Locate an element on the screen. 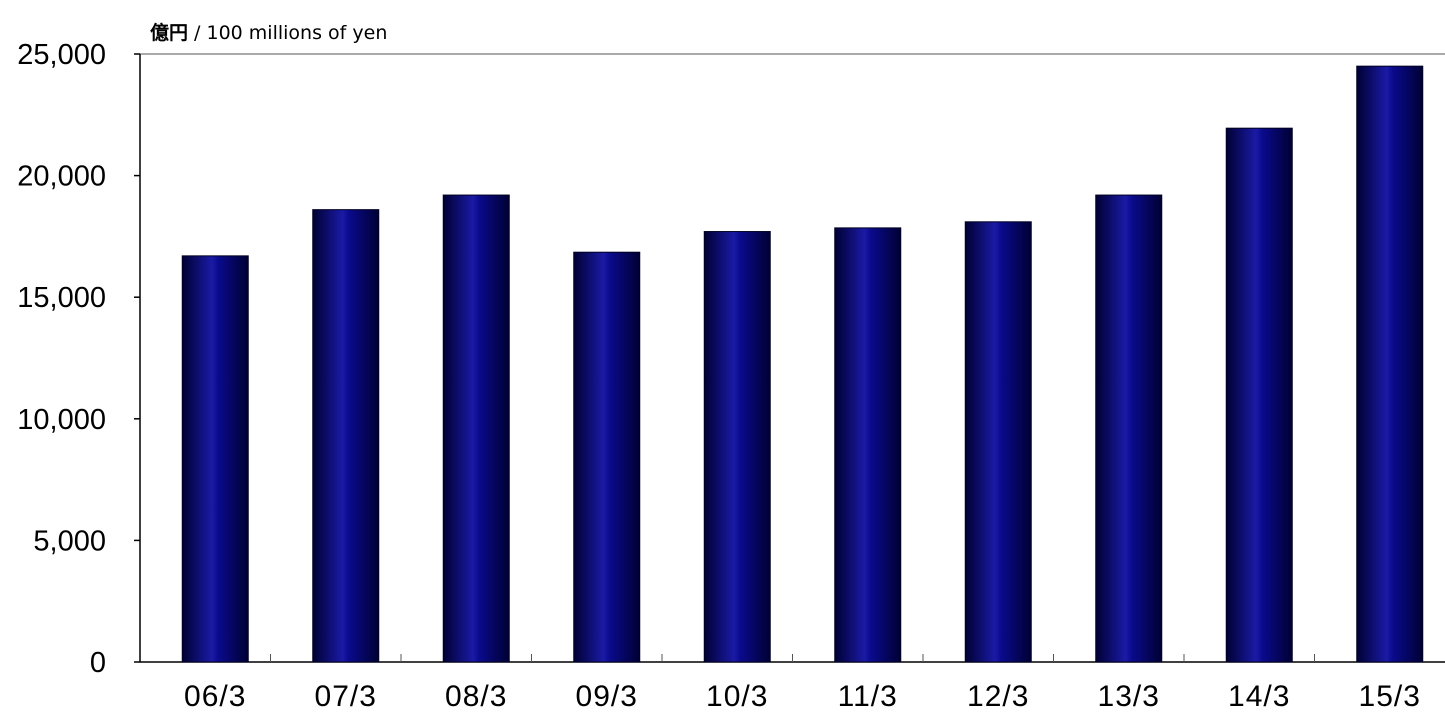 Image resolution: width=1445 pixels, height=719 pixels. unit-label-en: / 100 millions of yen is located at coordinates (288, 33).